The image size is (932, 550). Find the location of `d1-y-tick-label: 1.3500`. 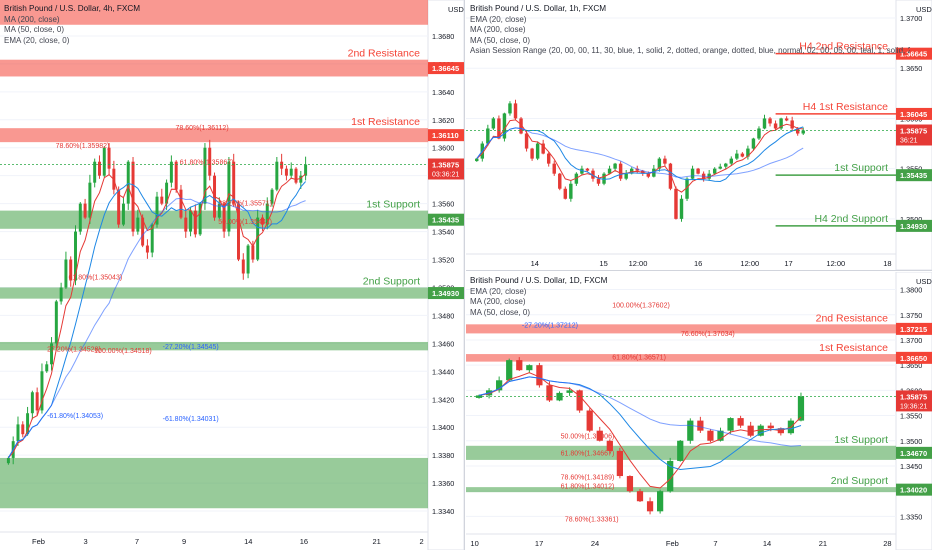

d1-y-tick-label: 1.3500 is located at coordinates (911, 441).